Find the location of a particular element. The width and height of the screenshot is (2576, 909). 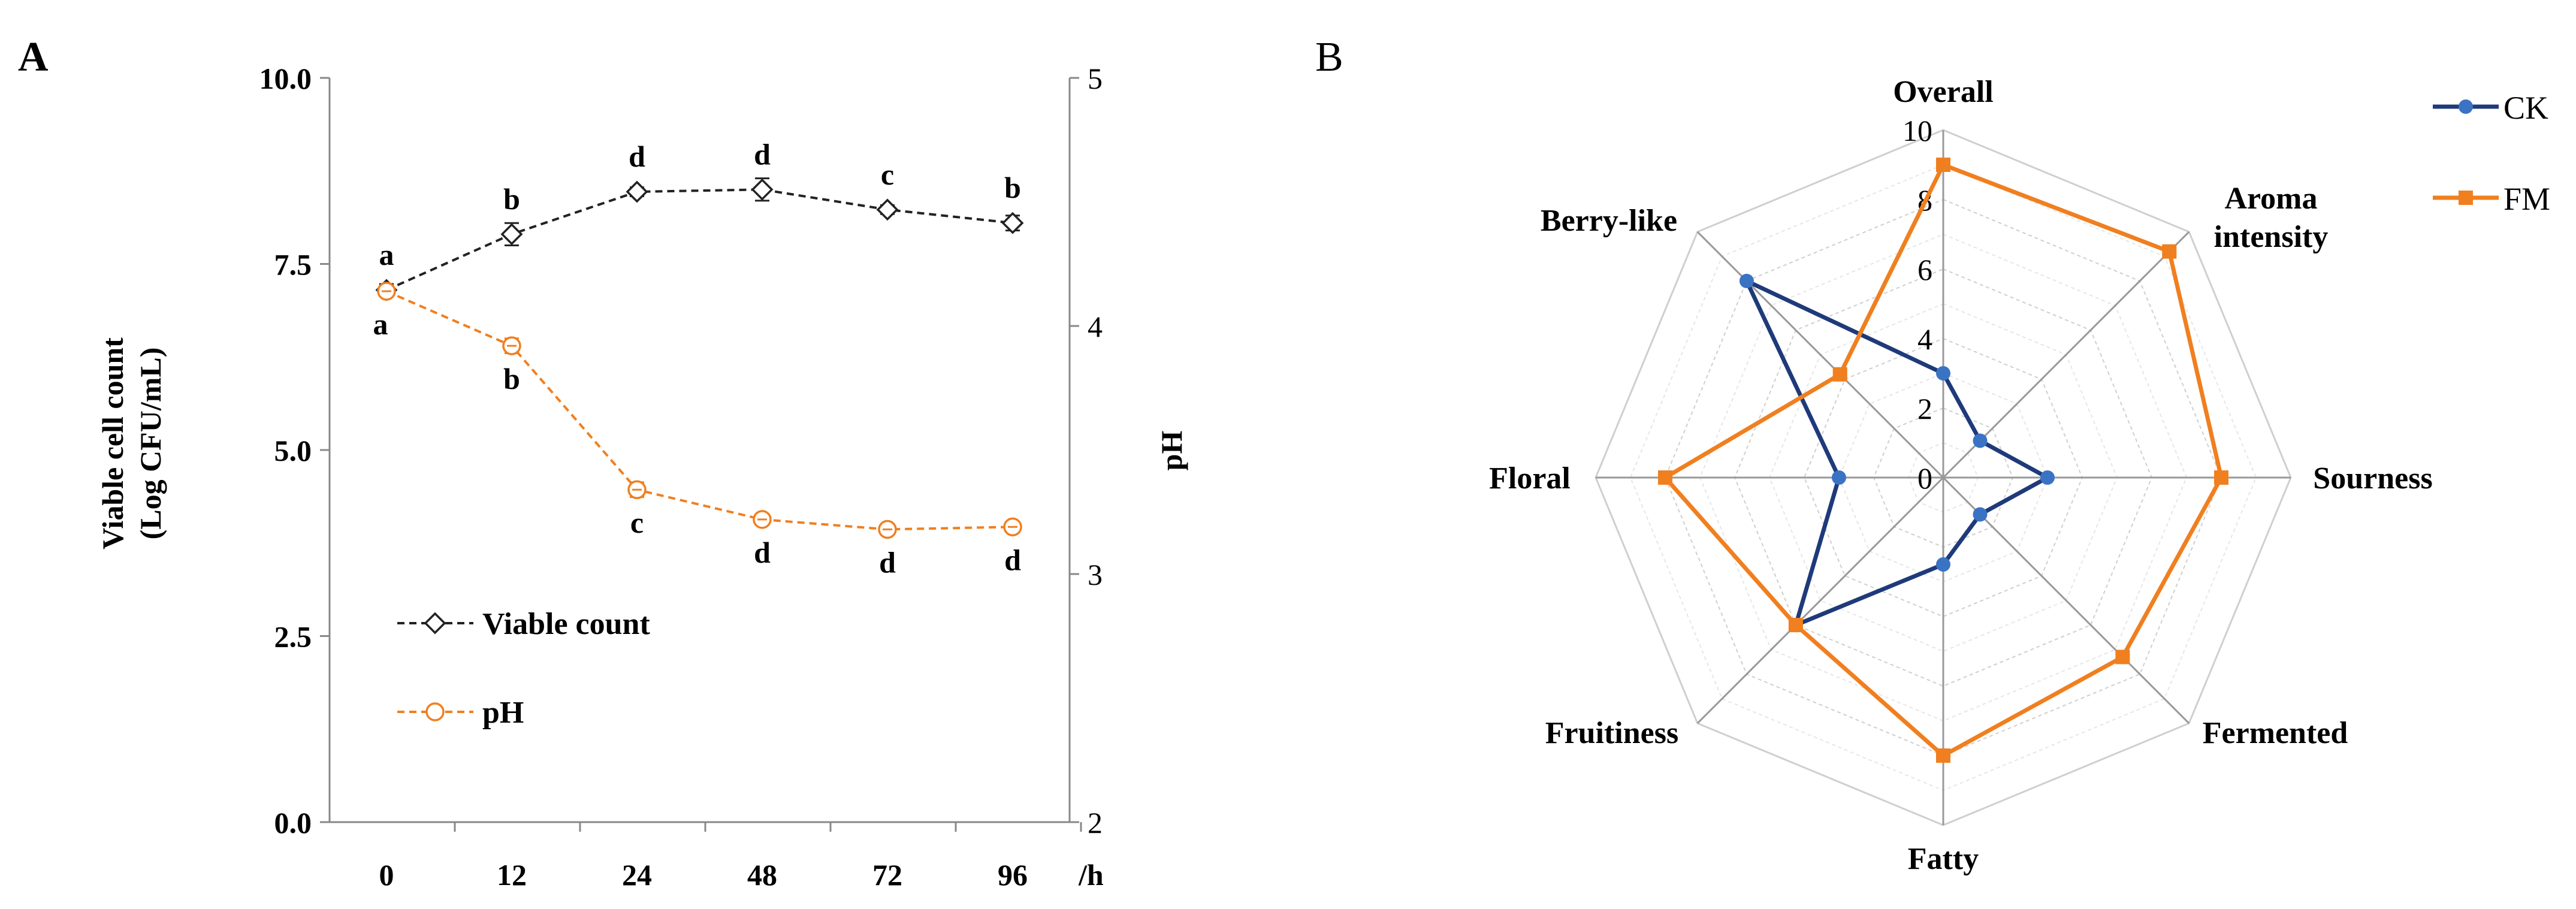

x-tick-label: 24 is located at coordinates (637, 875).